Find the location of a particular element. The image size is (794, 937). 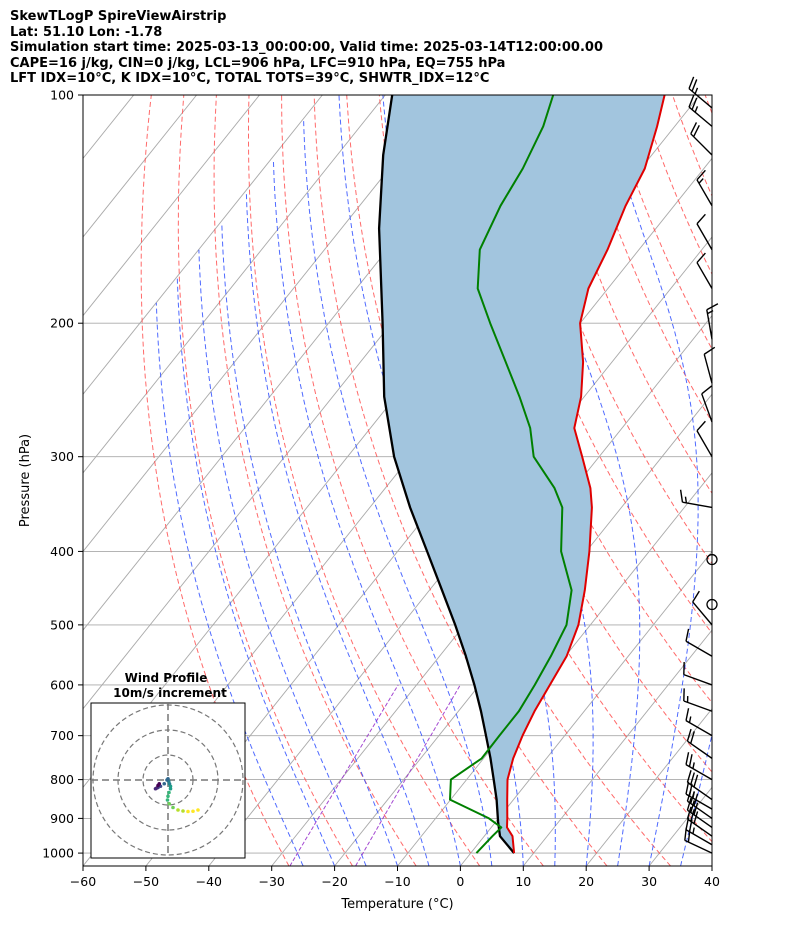

x-tick-label: 40 is located at coordinates (712, 881).